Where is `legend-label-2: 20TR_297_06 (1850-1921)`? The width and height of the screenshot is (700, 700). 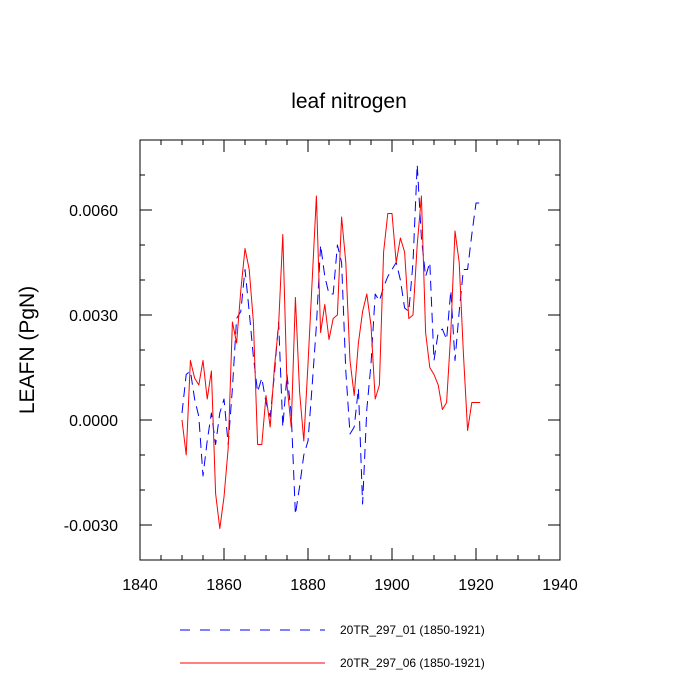 legend-label-2: 20TR_297_06 (1850-1921) is located at coordinates (412, 663).